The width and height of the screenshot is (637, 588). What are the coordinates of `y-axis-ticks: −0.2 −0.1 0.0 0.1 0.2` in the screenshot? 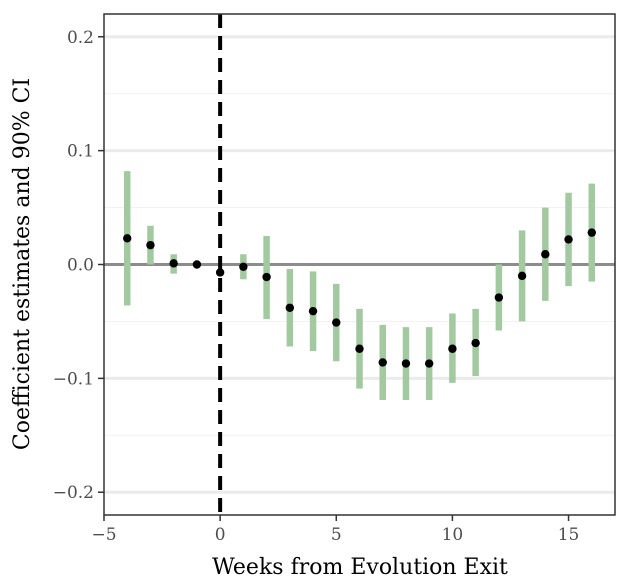 It's located at (78, 265).